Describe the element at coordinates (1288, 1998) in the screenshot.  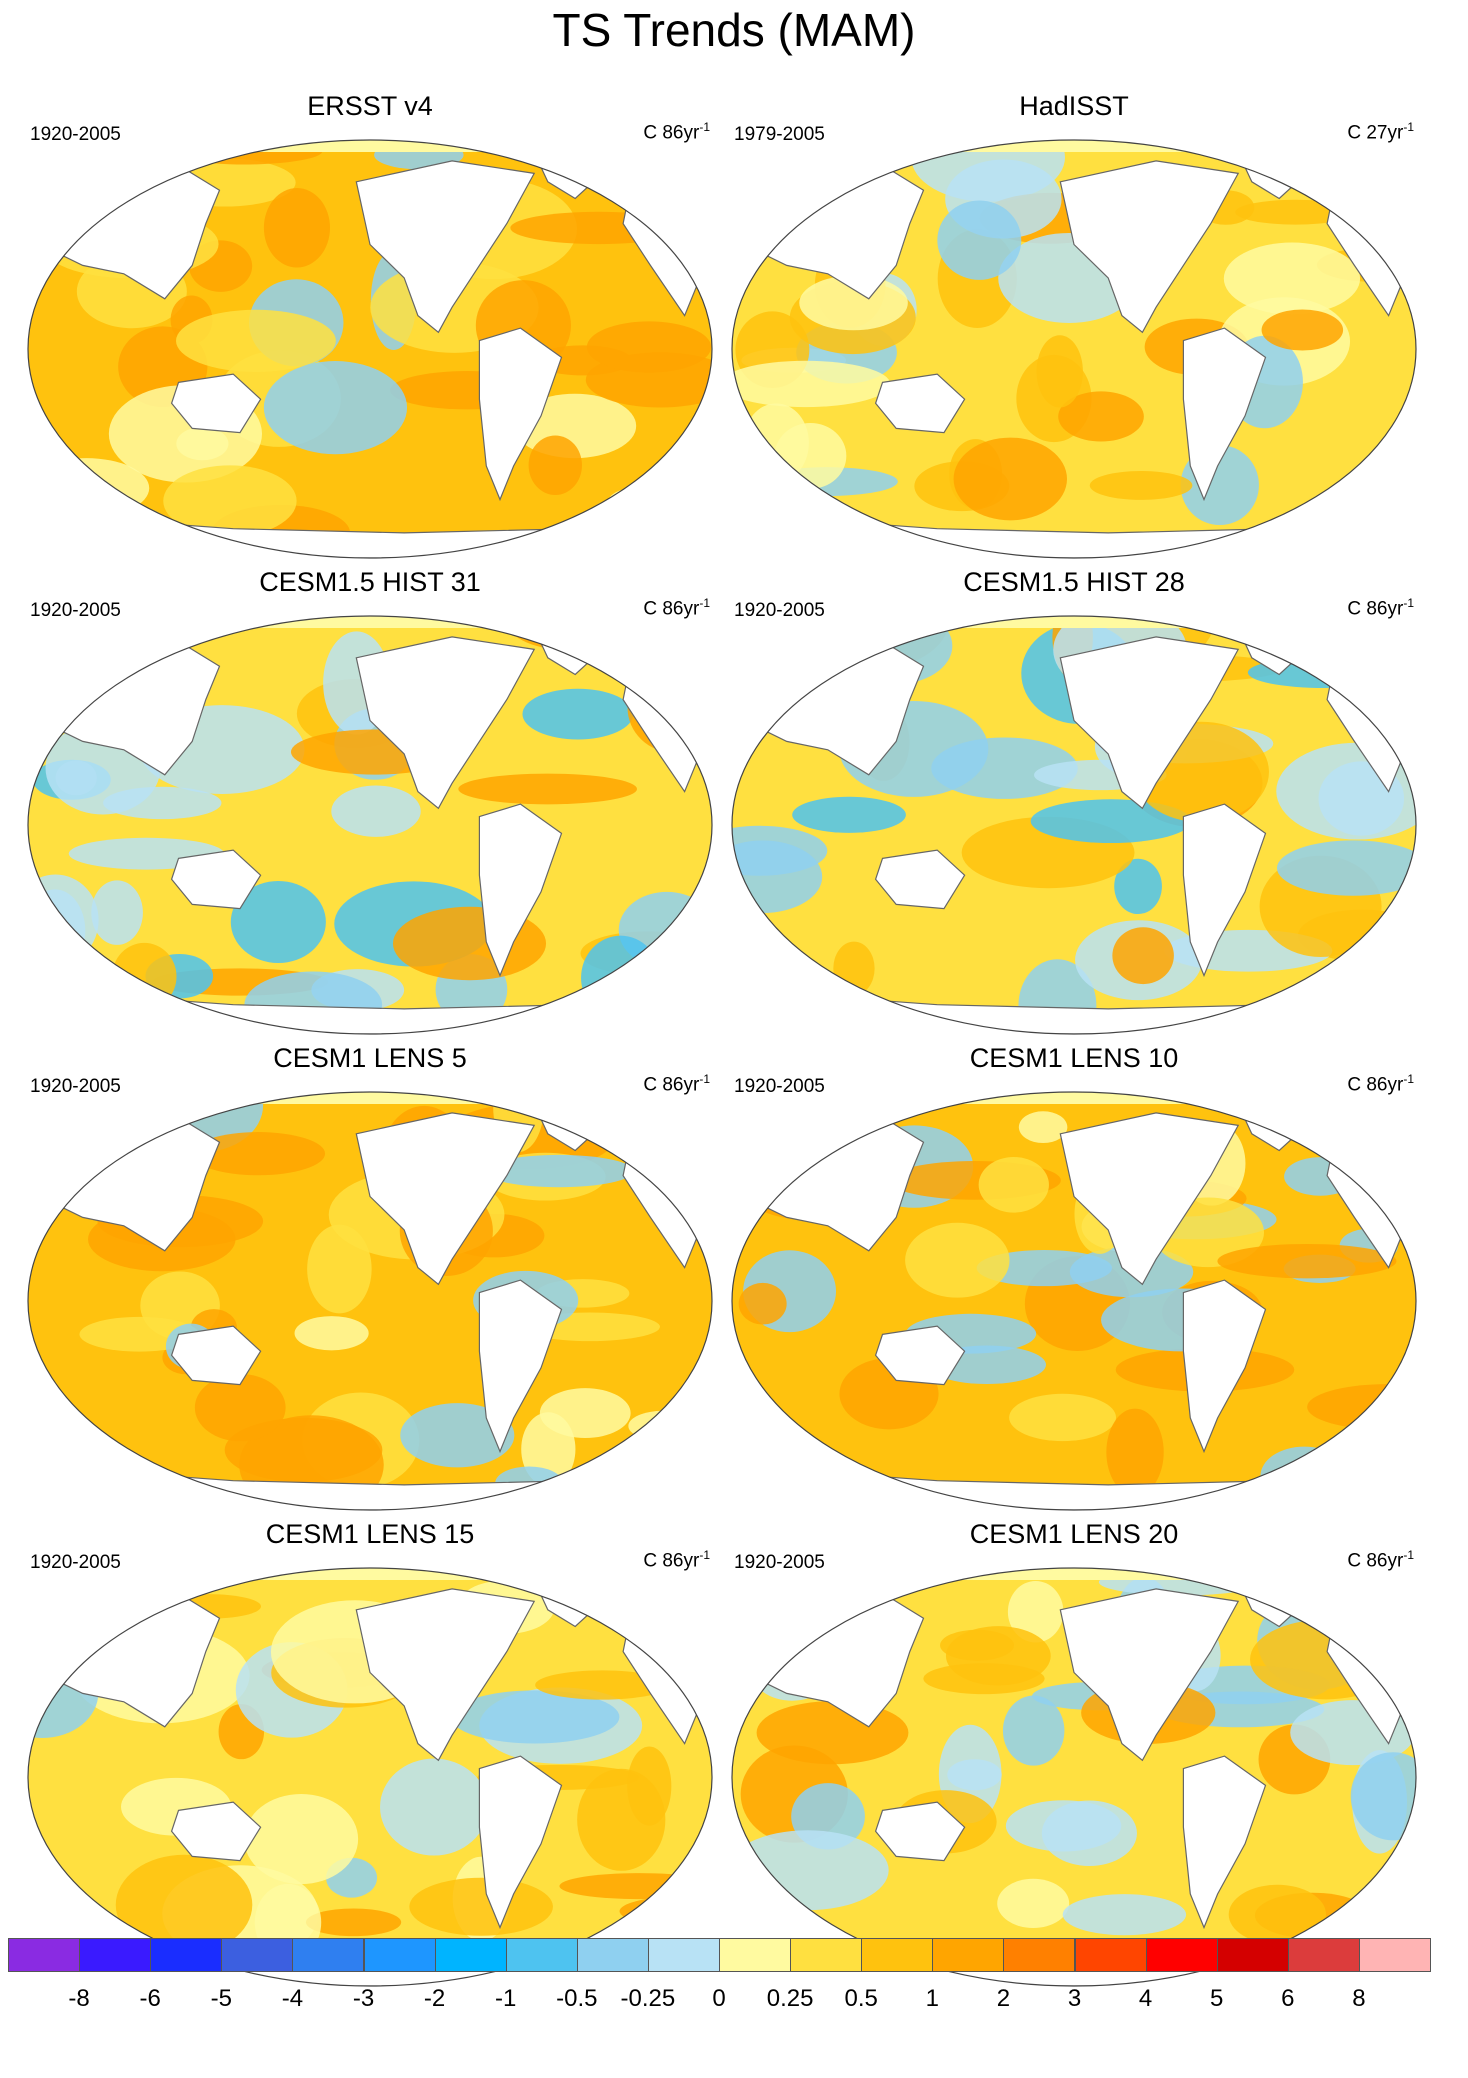
I see `colorbar-tick-label: 6` at that location.